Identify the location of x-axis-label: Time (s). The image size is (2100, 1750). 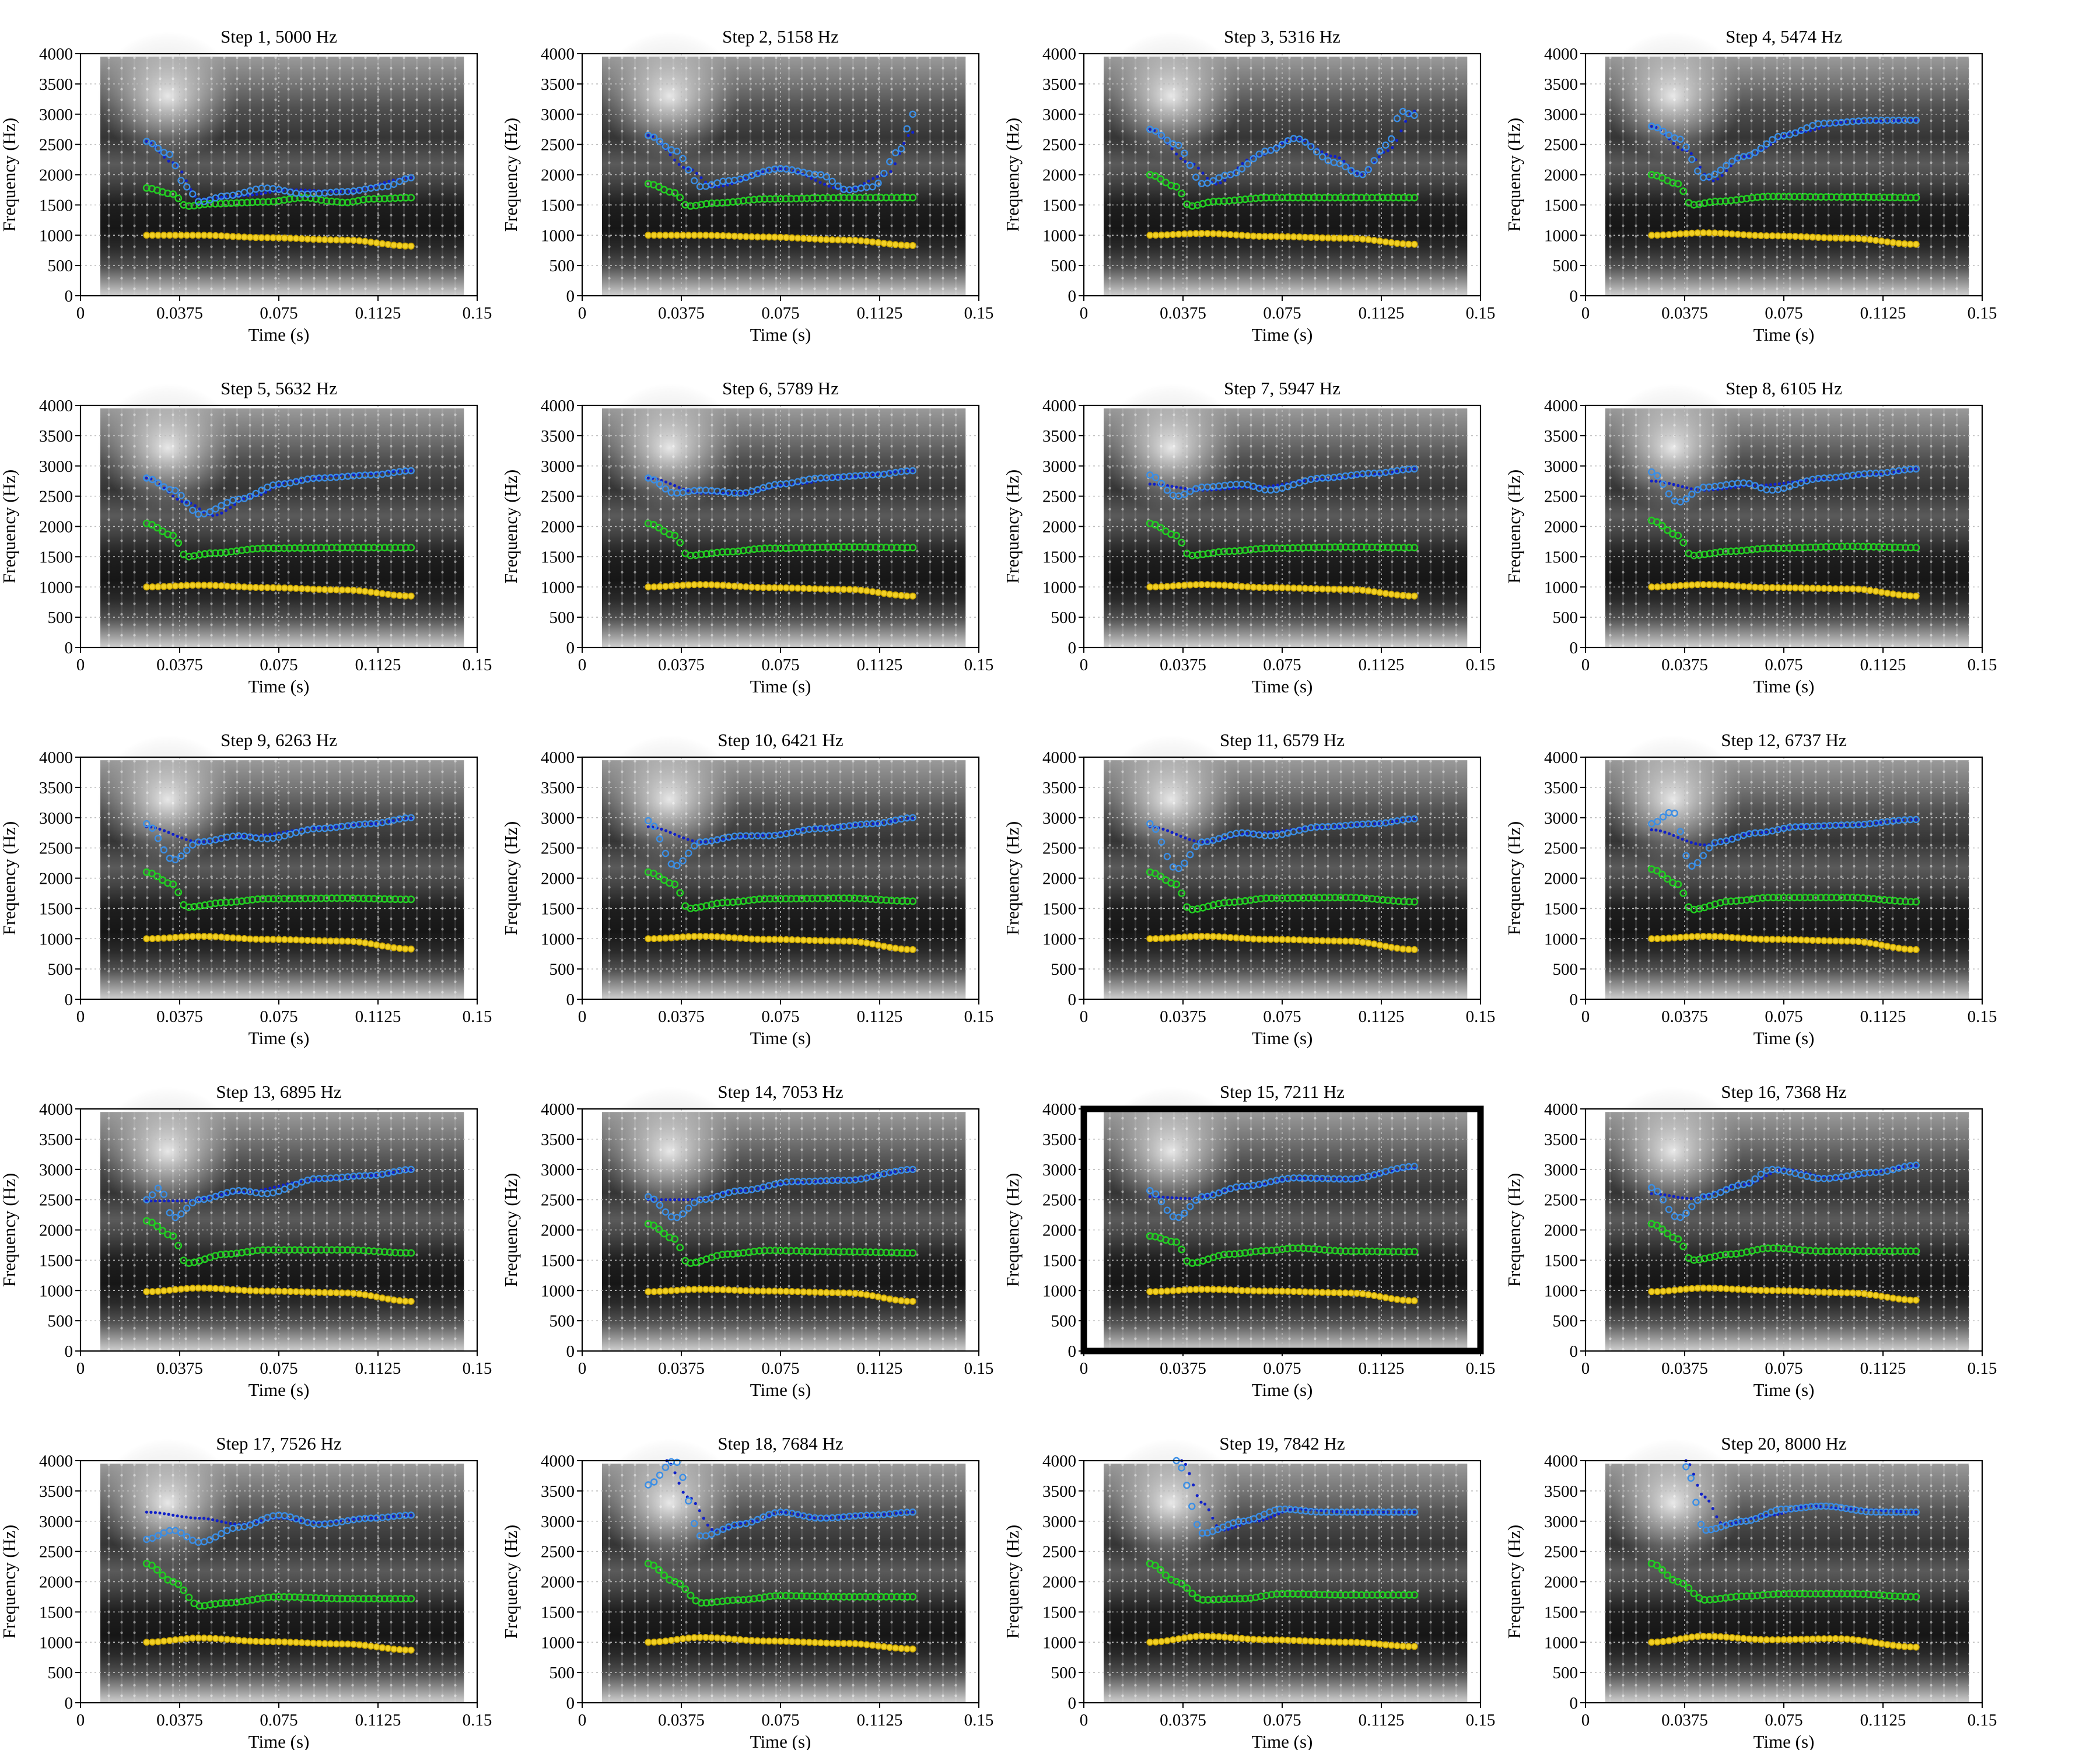
(279, 686).